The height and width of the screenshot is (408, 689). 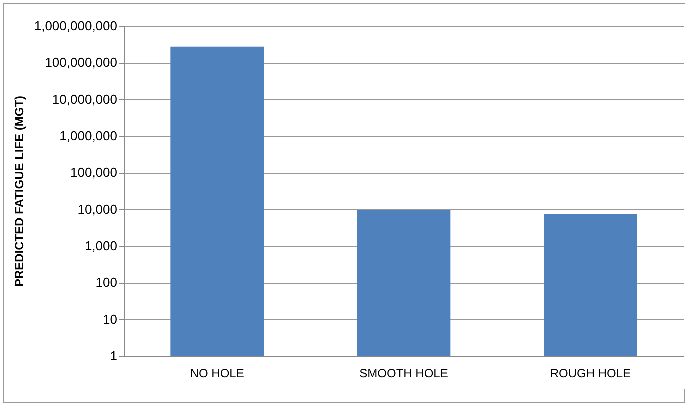 I want to click on y-tick-label: 100,000, so click(x=94, y=172).